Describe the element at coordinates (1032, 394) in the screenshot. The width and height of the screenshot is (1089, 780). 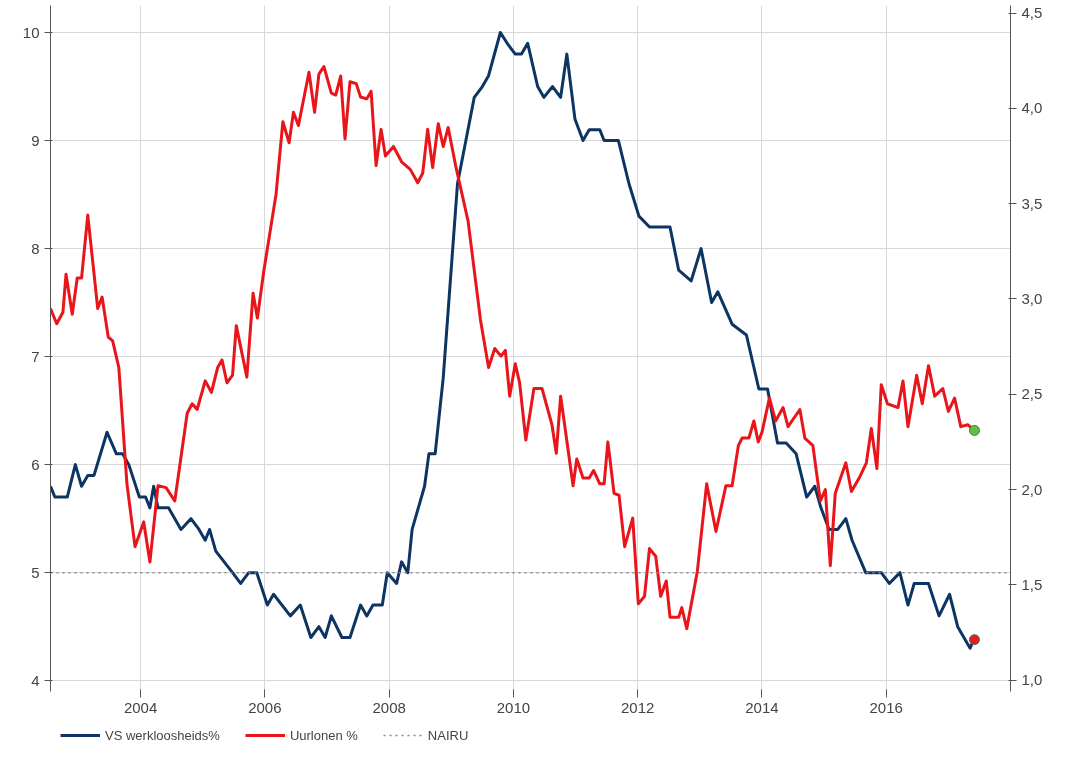
I see `y2-tick-label: 2,5` at that location.